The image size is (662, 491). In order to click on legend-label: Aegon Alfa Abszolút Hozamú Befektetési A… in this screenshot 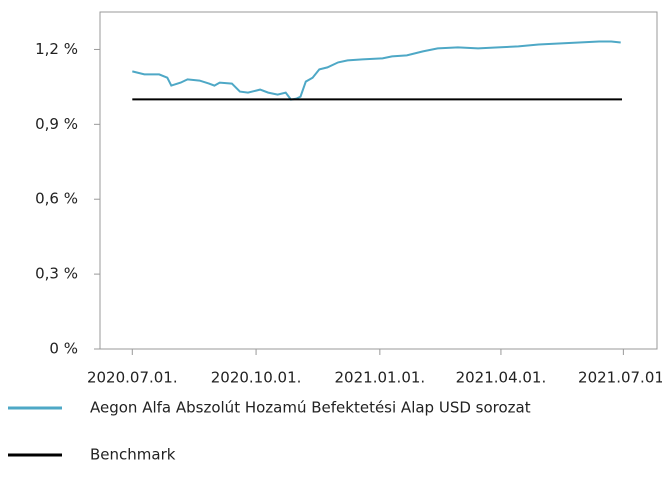, I will do `click(310, 408)`.